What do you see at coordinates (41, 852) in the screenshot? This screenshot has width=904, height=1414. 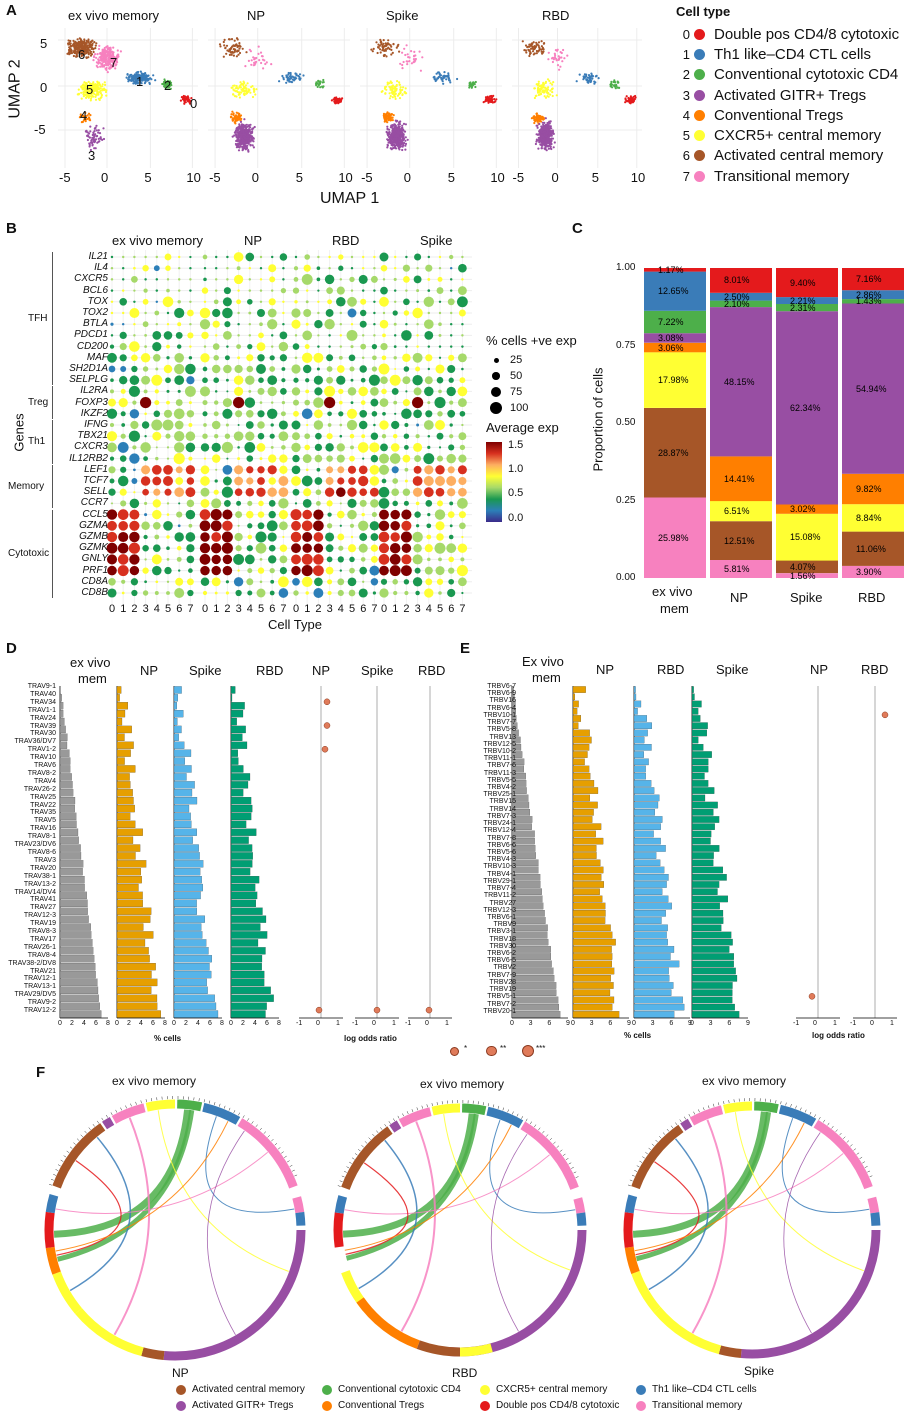 I see `tcr-gene-label: TRAV8-6` at bounding box center [41, 852].